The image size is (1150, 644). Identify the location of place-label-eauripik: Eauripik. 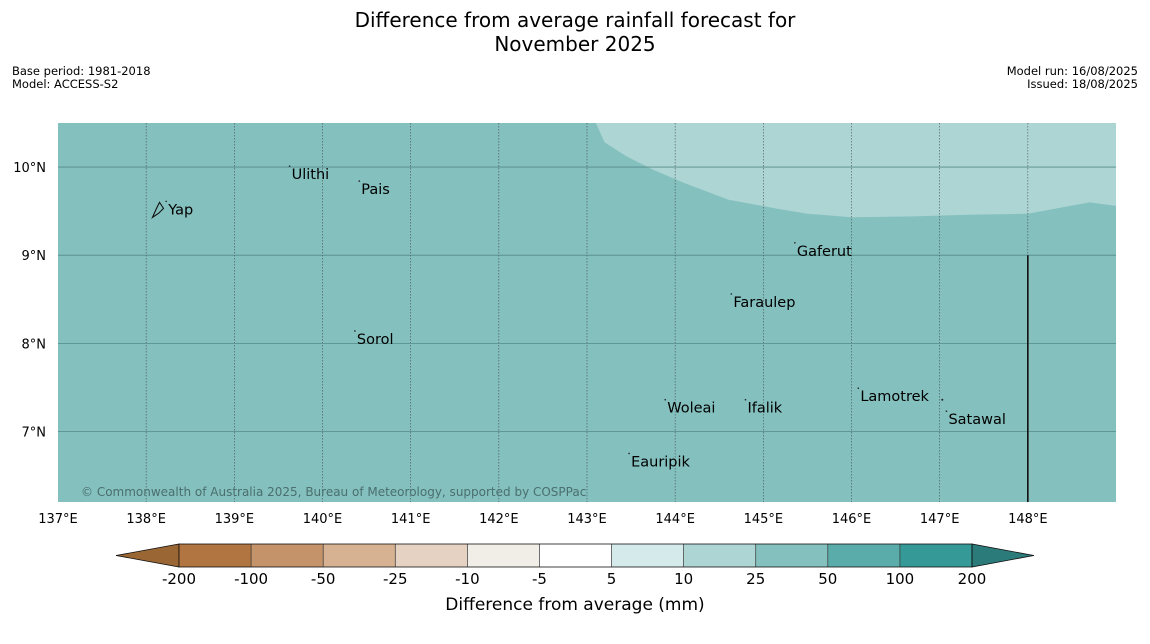
(660, 462).